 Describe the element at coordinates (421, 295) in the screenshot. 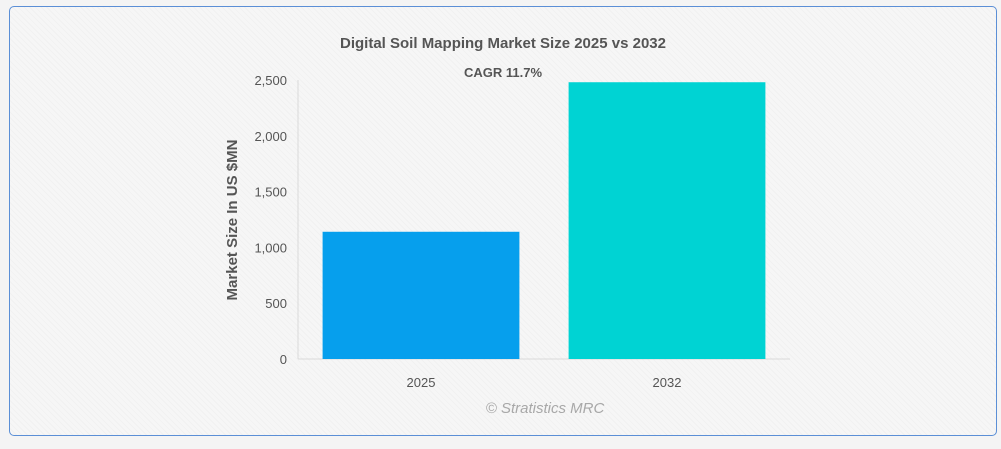

I see `bar-2025` at that location.